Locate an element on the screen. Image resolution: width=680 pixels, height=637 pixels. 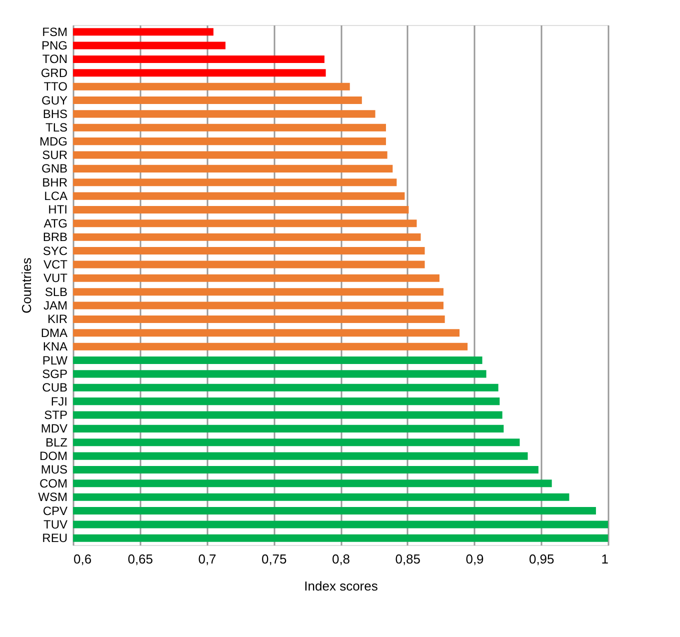
y-tick-label: PNG is located at coordinates (54, 45).